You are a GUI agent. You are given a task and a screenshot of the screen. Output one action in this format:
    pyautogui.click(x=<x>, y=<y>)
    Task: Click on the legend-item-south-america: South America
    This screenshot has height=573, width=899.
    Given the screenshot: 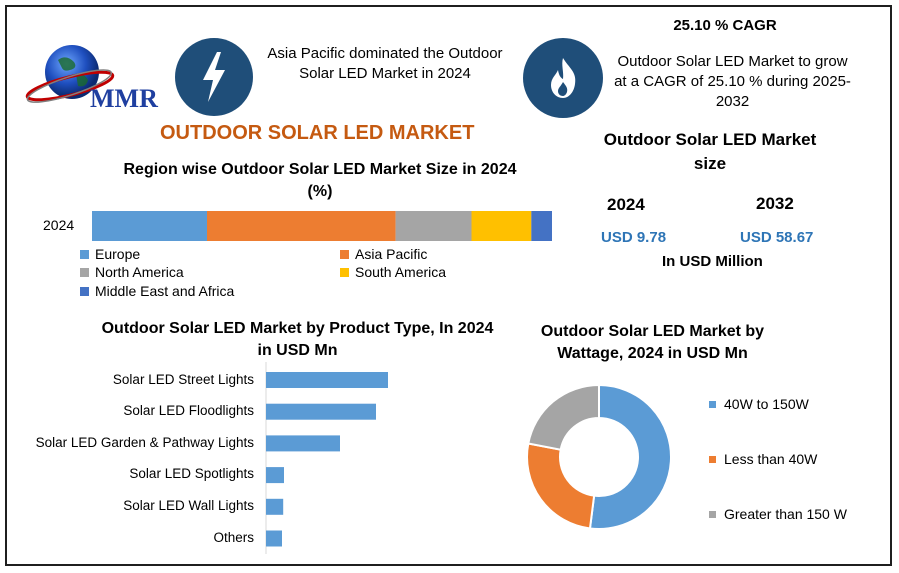 What is the action you would take?
    pyautogui.click(x=393, y=272)
    